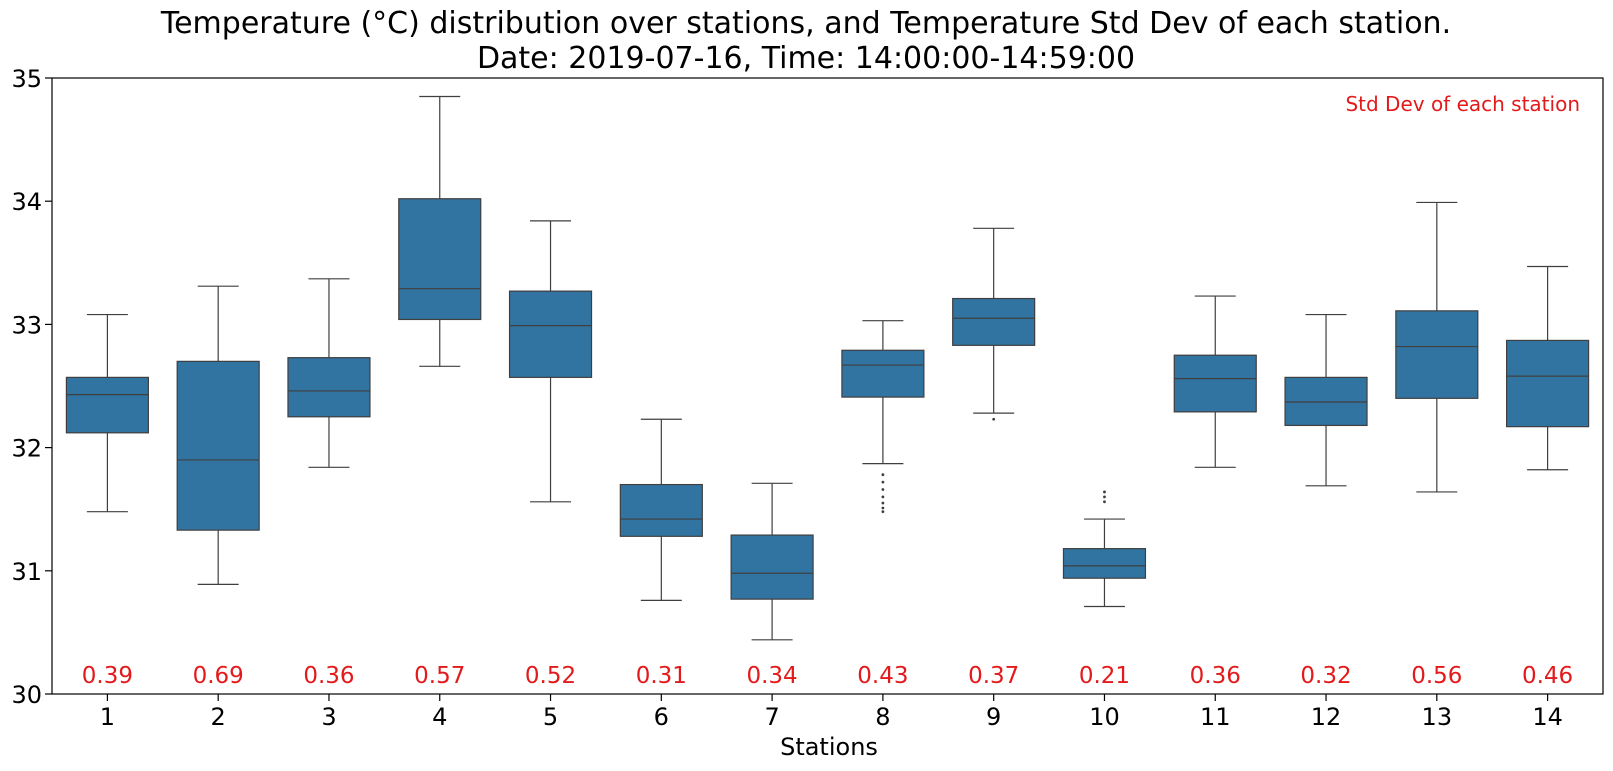 Image resolution: width=1613 pixels, height=771 pixels. Describe the element at coordinates (550, 717) in the screenshot. I see `x-tick-label: 5` at that location.